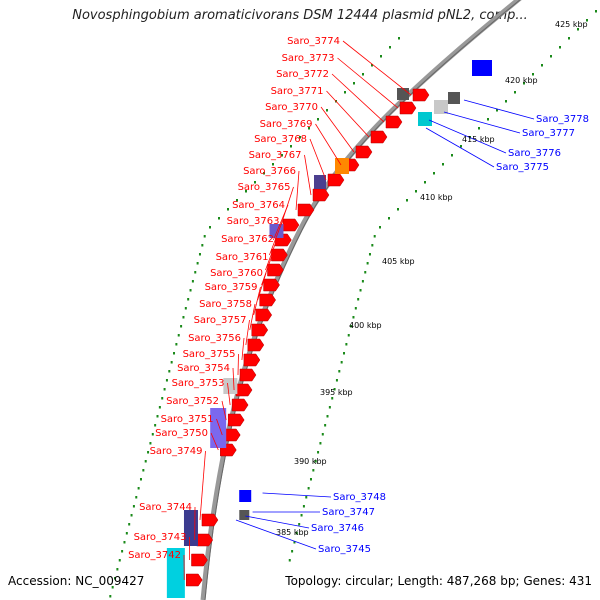  What do you see at coordinates (203, 368) in the screenshot?
I see `gene-label-forward: Saro_3754` at bounding box center [203, 368].